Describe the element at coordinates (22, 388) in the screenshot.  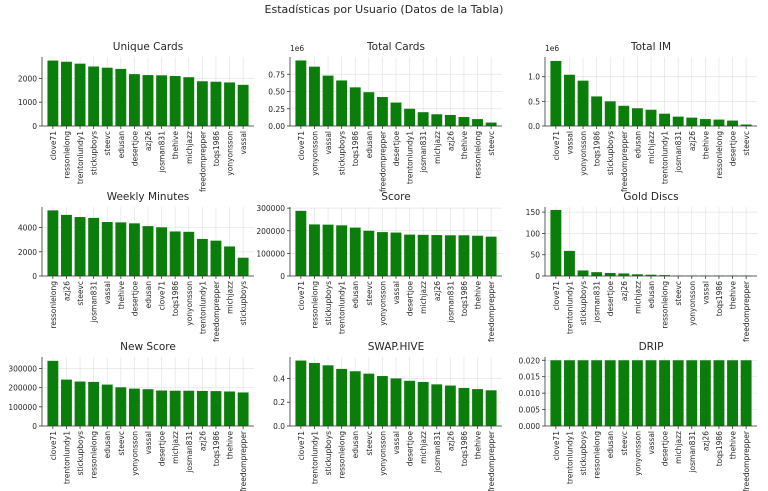
I see `y-tick-label: 200000` at that location.